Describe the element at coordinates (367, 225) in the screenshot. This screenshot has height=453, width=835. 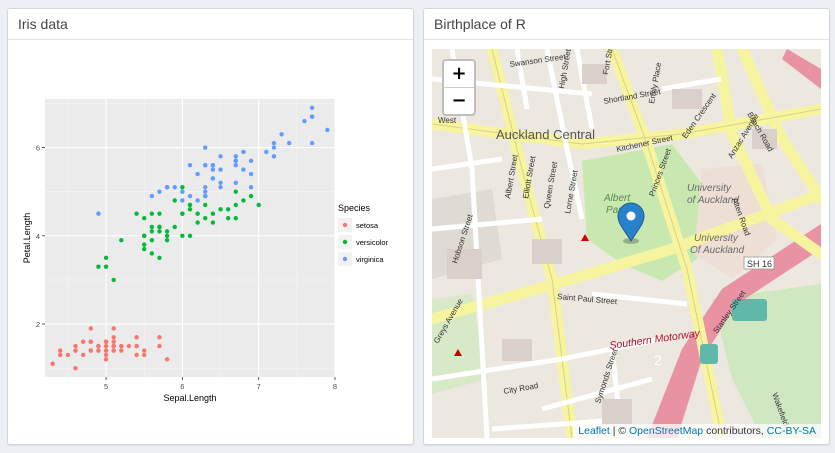
I see `legend-label-setosa: setosa` at that location.